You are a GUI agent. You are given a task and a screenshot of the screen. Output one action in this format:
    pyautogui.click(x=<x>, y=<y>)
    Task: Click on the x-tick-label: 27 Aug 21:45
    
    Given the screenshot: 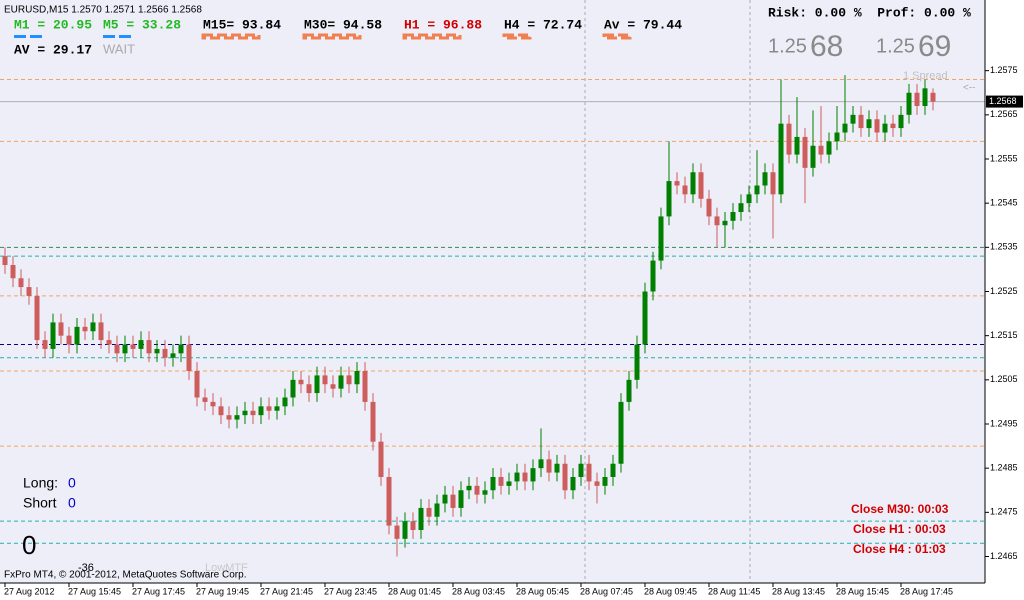 What is the action you would take?
    pyautogui.click(x=286, y=591)
    